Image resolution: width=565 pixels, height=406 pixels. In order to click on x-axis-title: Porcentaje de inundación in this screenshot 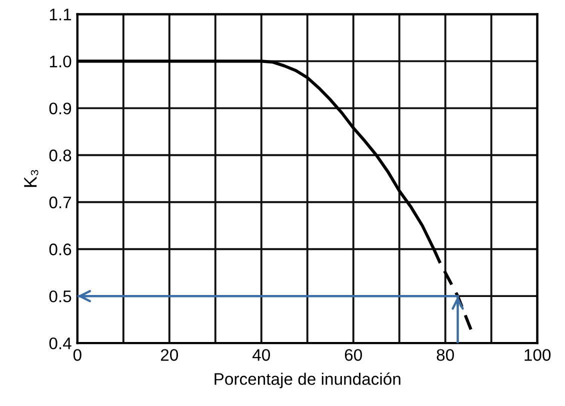, I will do `click(307, 380)`.